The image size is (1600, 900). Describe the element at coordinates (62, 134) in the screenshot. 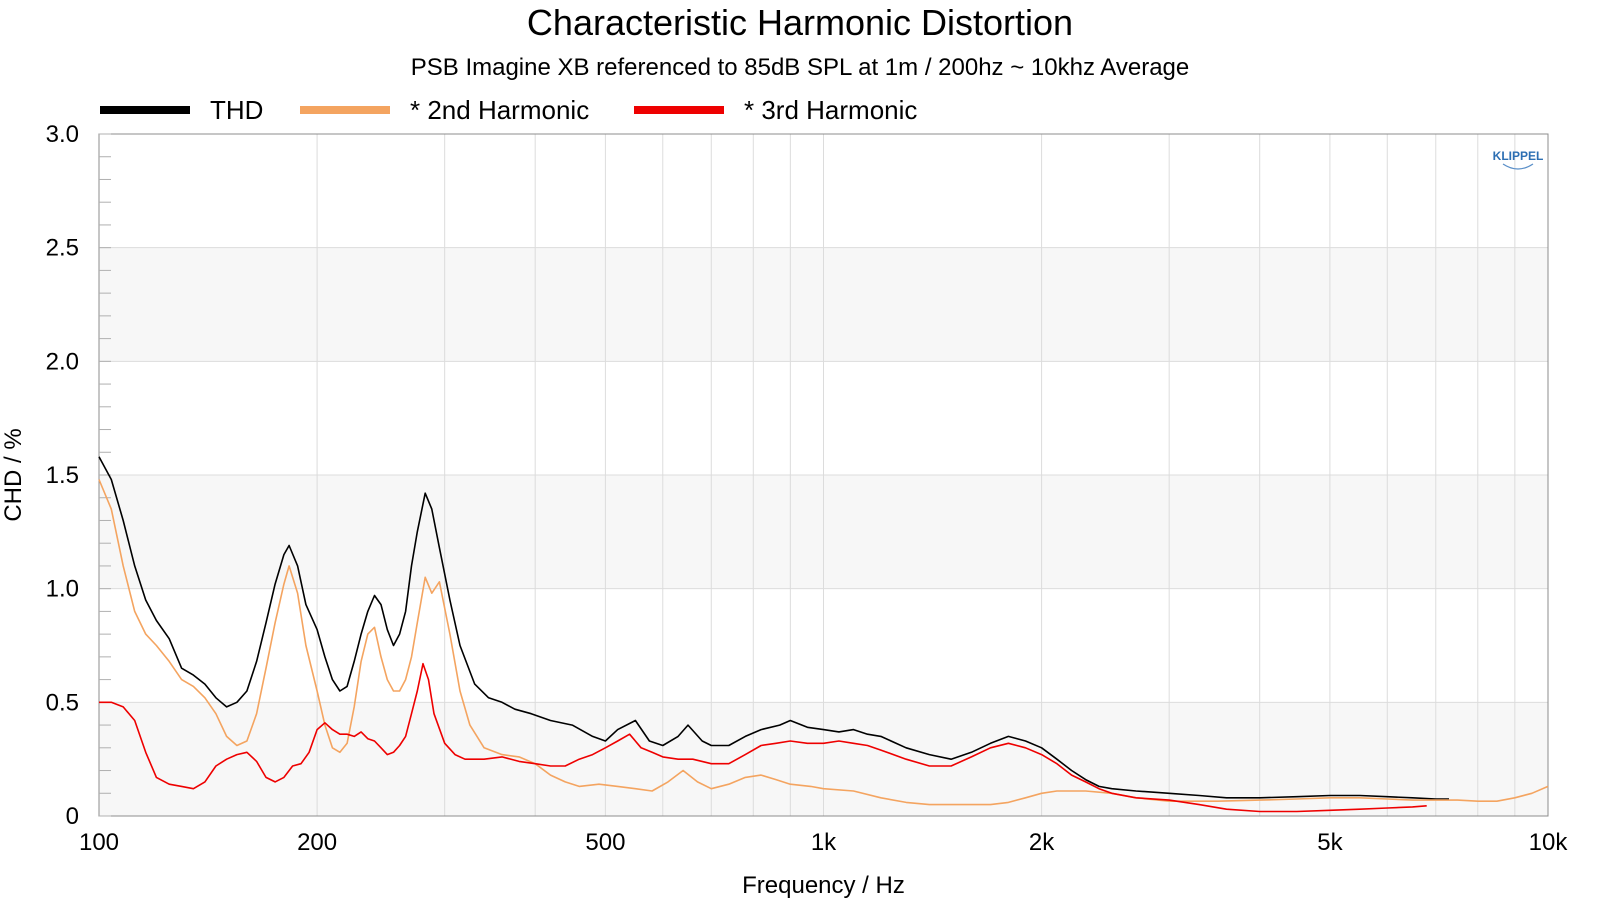

I see `y-tick-label: 3.0` at that location.